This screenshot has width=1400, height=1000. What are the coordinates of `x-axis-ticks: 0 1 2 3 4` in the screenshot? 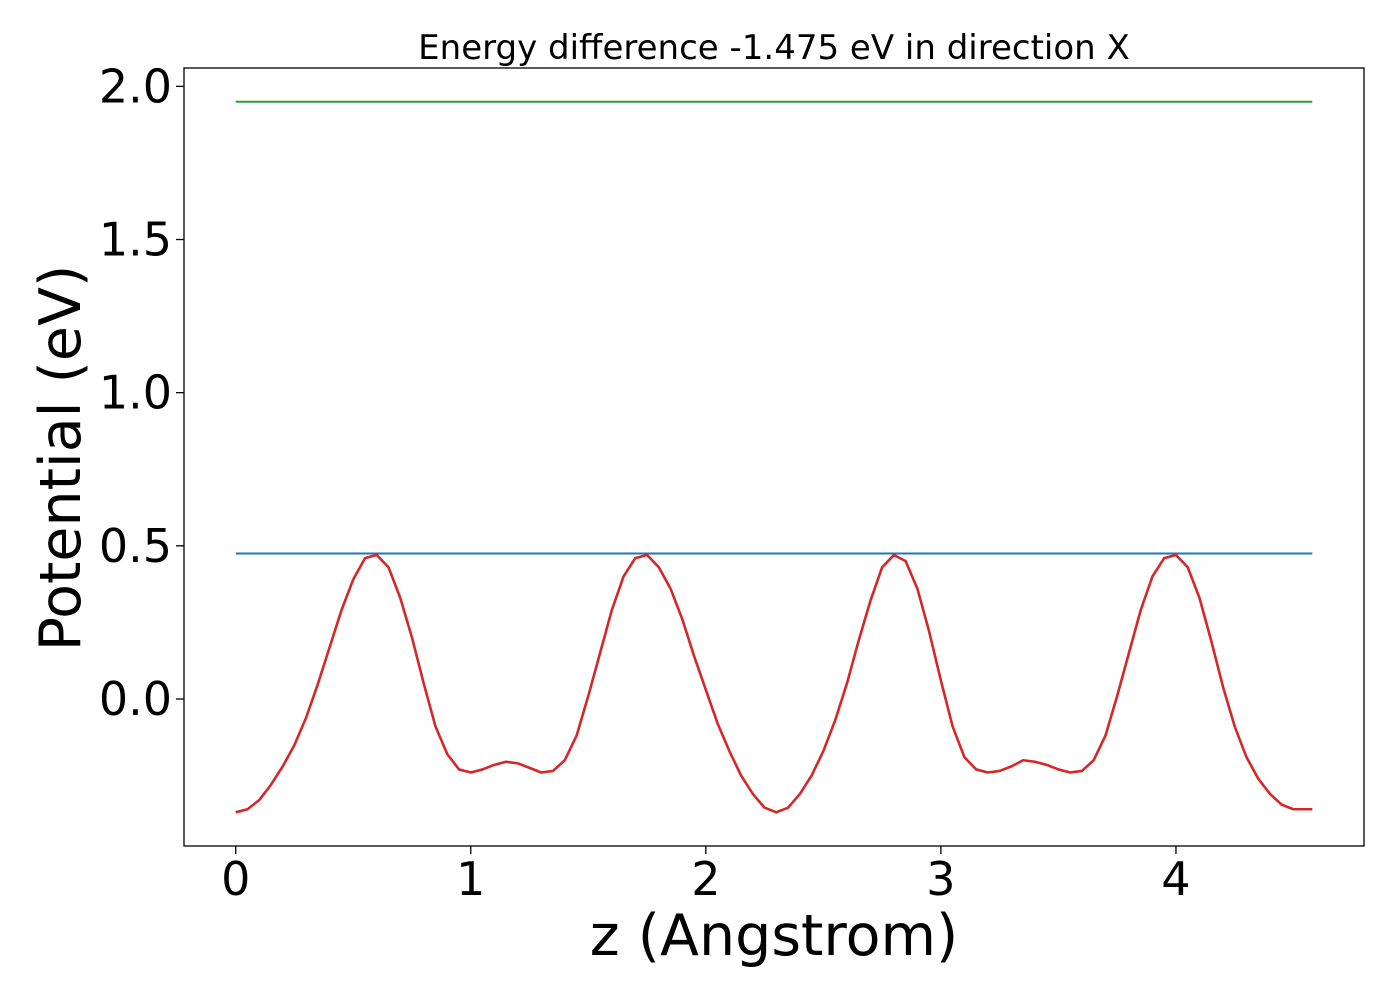 It's located at (706, 876).